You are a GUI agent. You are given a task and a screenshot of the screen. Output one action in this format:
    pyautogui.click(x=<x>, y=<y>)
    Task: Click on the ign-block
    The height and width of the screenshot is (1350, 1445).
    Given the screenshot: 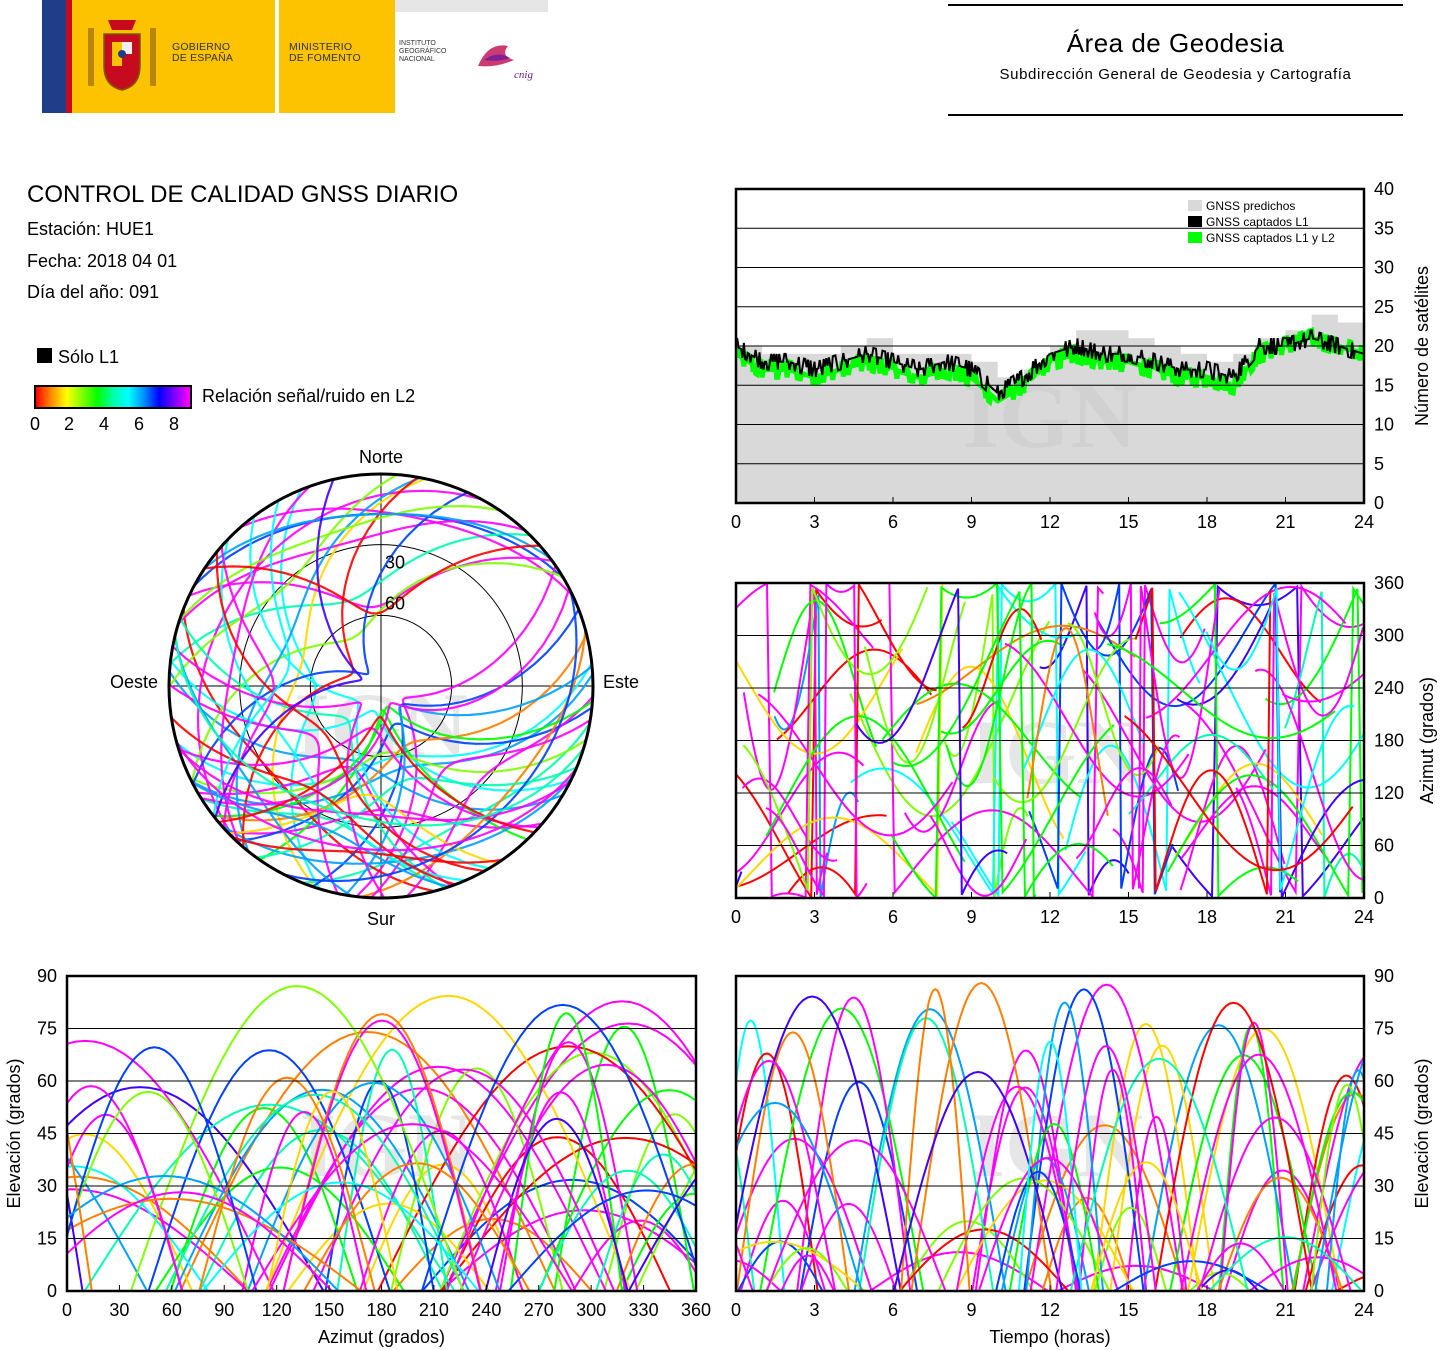 What is the action you would take?
    pyautogui.click(x=471, y=56)
    